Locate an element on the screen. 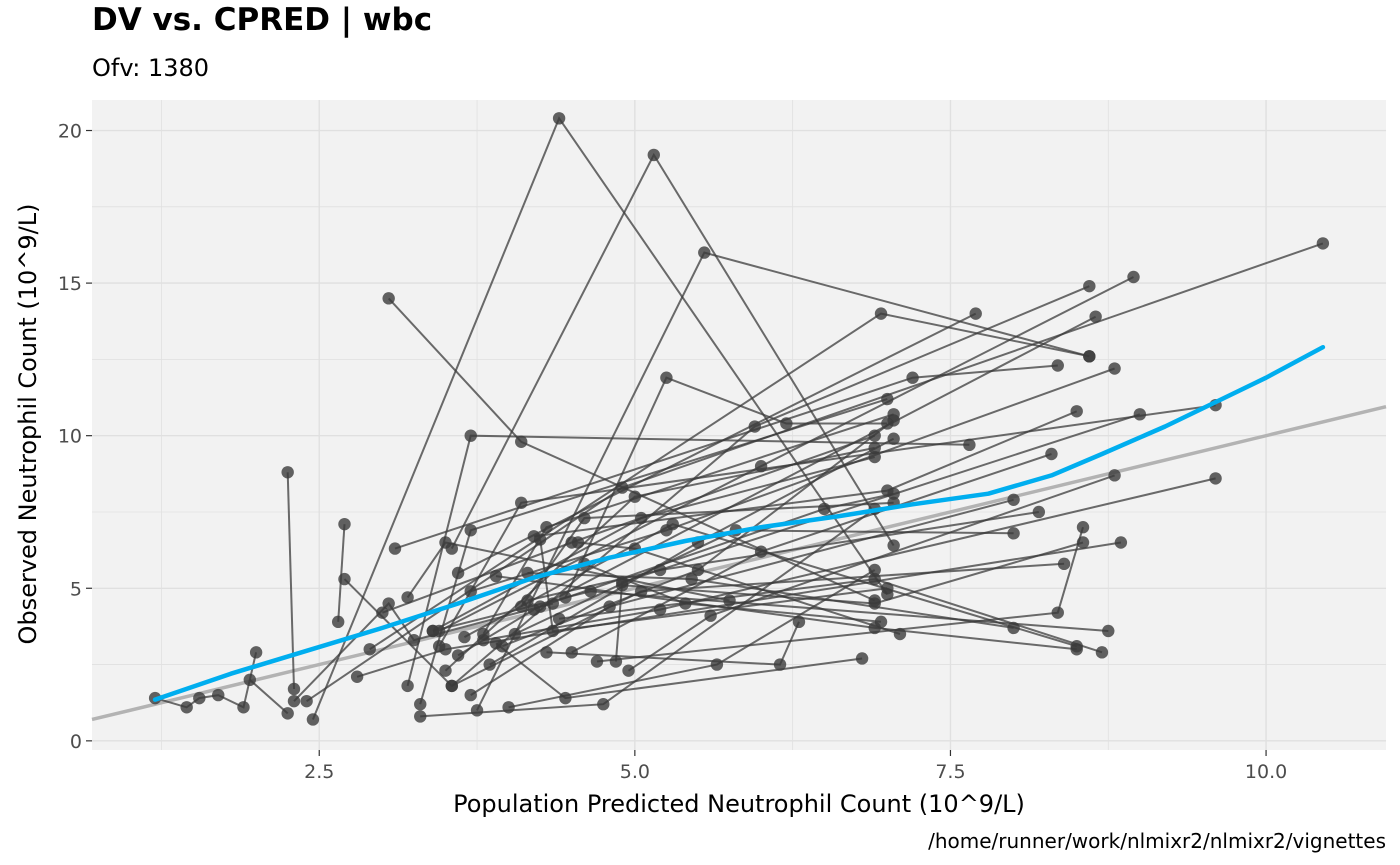 This screenshot has height=865, width=1400. x-tick-label: 10.0 is located at coordinates (1266, 772).